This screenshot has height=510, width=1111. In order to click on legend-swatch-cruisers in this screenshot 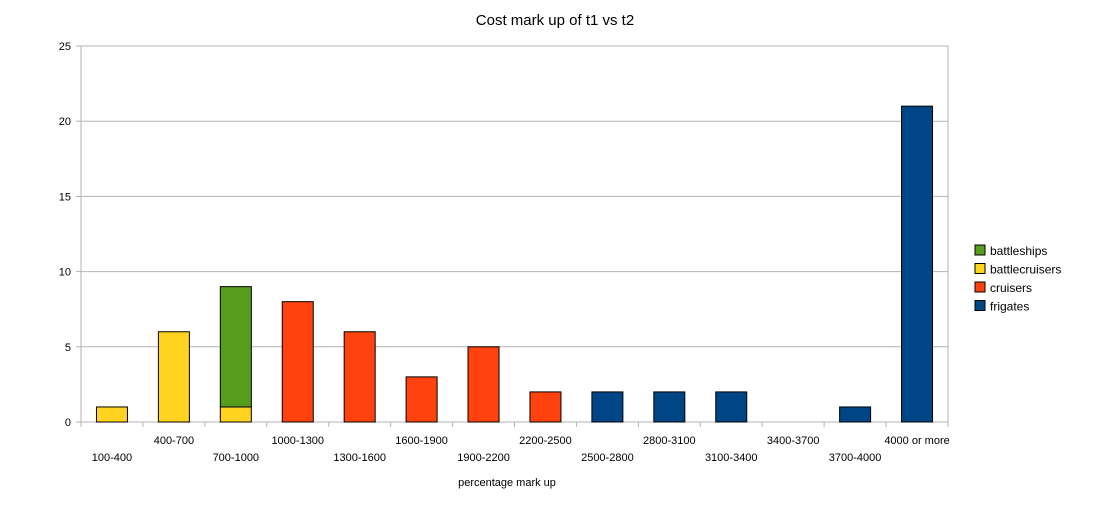, I will do `click(980, 287)`.